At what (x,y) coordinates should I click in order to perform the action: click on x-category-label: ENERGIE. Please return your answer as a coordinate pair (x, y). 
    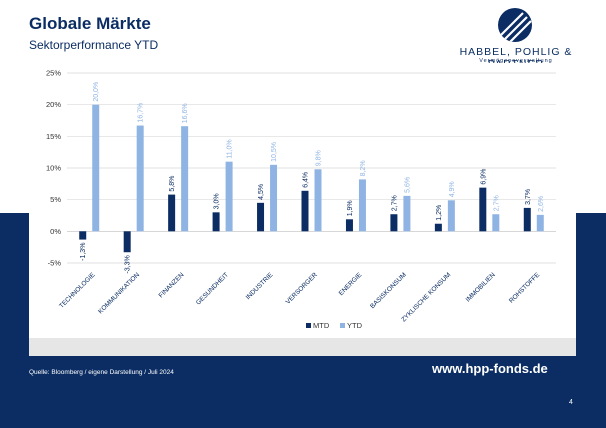
    Looking at the image, I should click on (351, 284).